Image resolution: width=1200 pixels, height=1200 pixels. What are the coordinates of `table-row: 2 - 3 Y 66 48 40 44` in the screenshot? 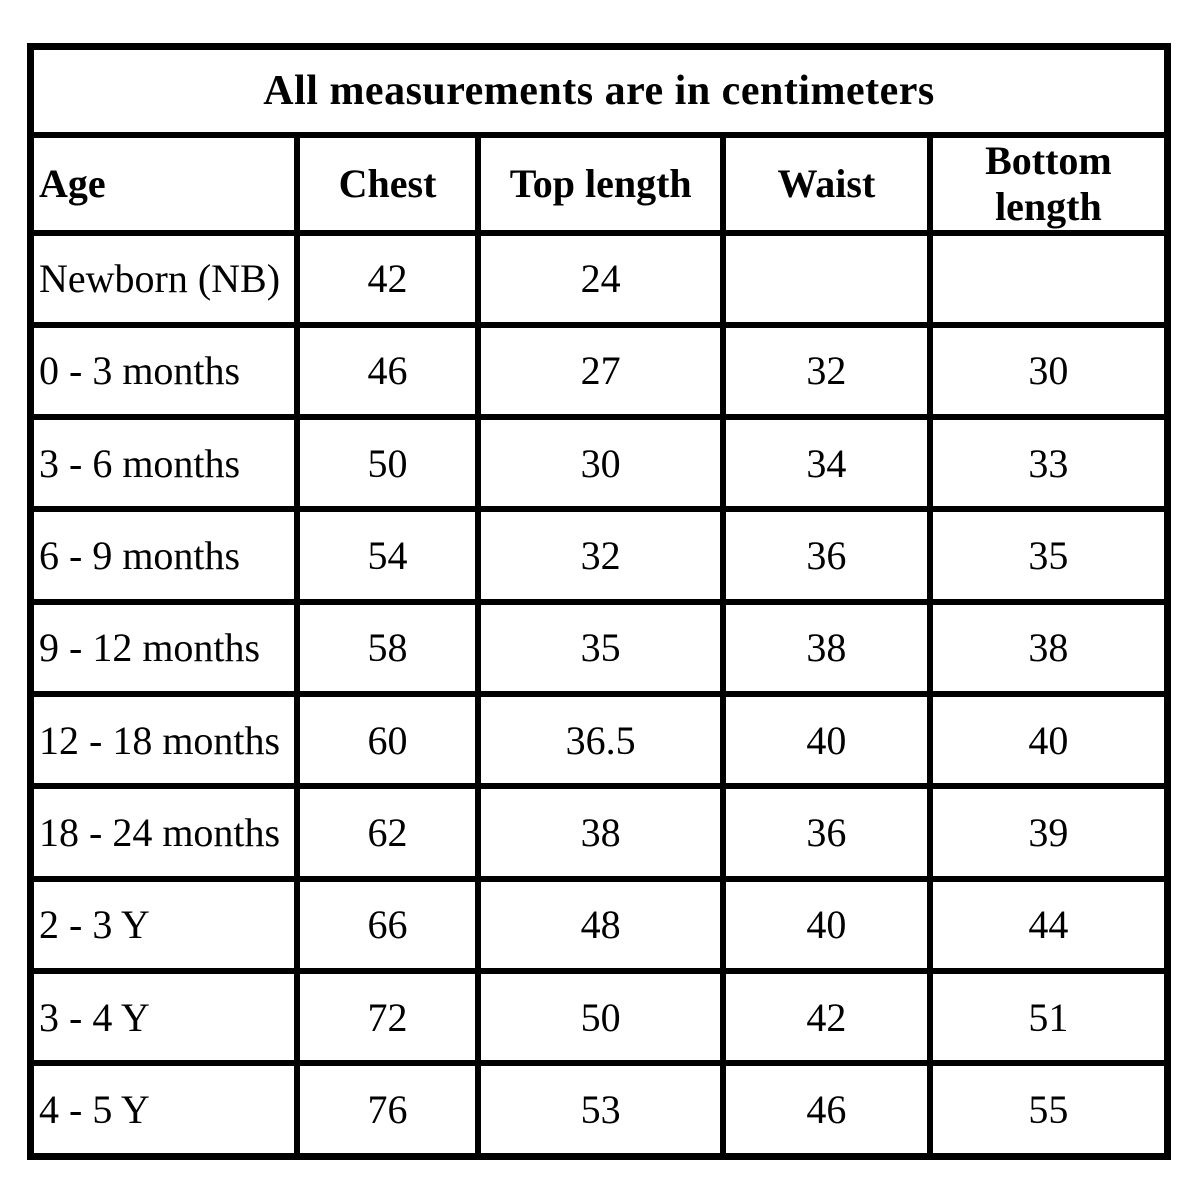 It's located at (599, 925).